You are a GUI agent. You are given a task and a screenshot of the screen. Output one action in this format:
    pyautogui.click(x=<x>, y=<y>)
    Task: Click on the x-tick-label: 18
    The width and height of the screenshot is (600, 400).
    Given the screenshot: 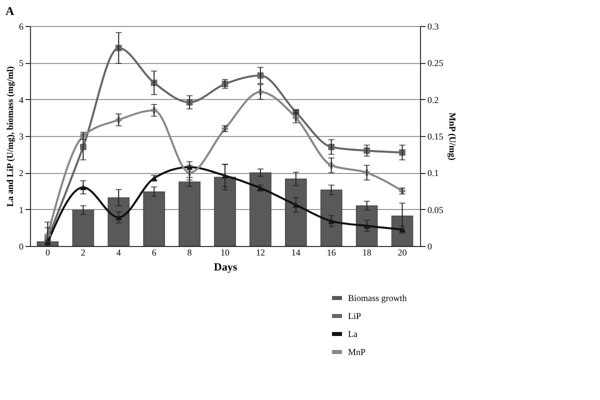 What is the action you would take?
    pyautogui.click(x=367, y=253)
    